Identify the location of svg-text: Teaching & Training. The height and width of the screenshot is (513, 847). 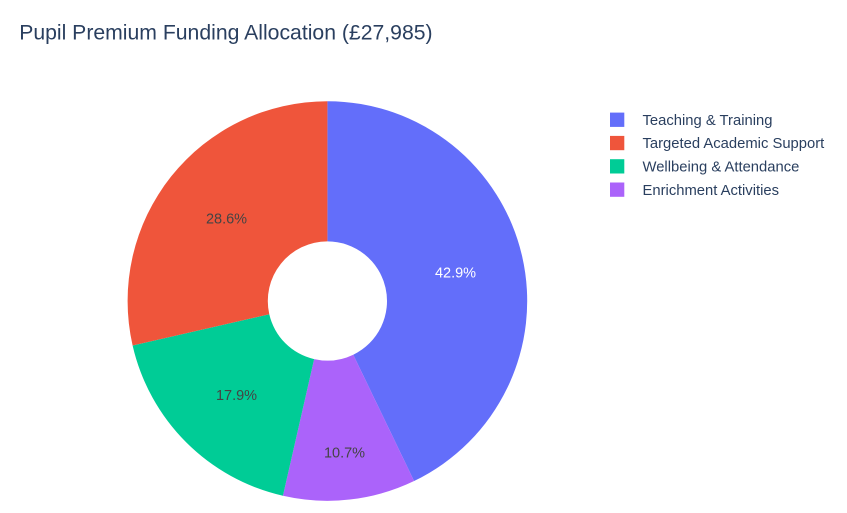
(708, 121).